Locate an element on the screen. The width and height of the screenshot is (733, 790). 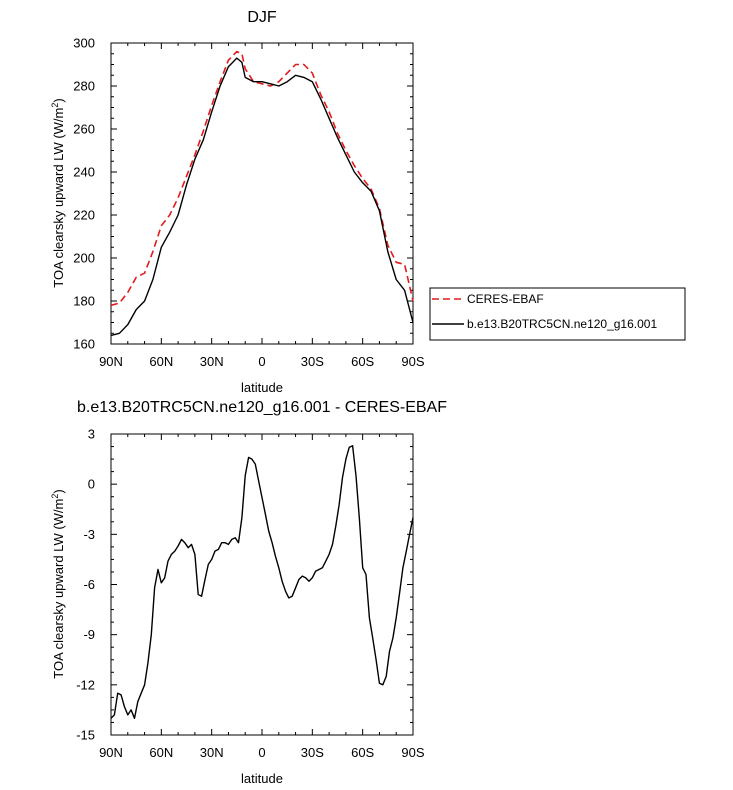
legend-box is located at coordinates (557, 314).